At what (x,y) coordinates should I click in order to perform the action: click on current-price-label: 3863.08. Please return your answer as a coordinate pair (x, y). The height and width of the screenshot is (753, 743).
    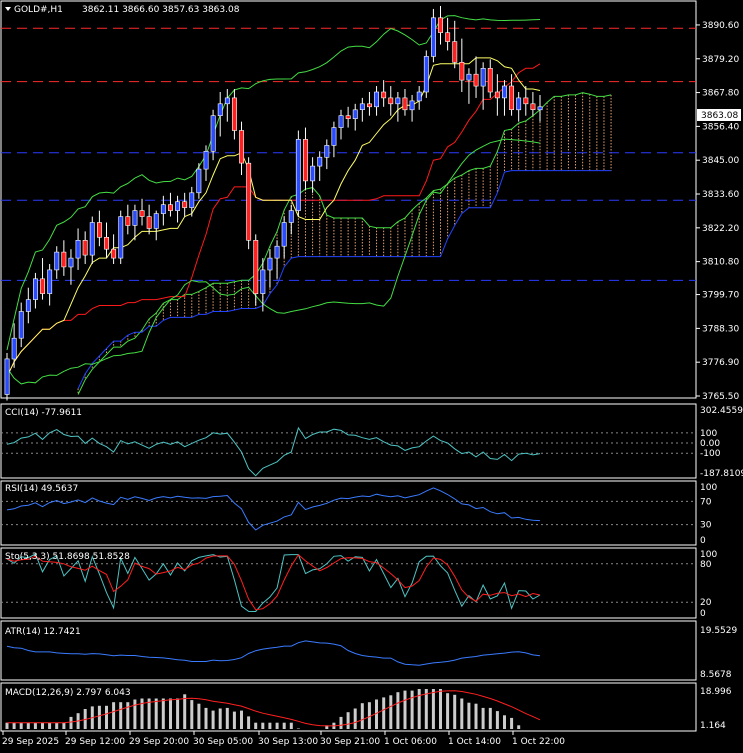
    Looking at the image, I should click on (719, 116).